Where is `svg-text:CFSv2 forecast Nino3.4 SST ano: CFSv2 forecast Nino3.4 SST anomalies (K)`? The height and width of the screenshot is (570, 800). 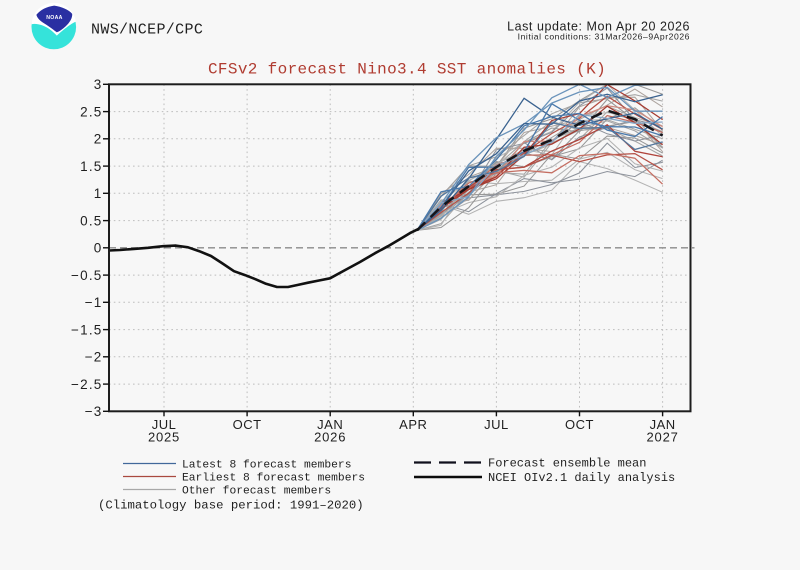
svg-text:CFSv2 forecast Nino3.4 SST ano: CFSv2 forecast Nino3.4 SST anomalies (K) is located at coordinates (407, 70).